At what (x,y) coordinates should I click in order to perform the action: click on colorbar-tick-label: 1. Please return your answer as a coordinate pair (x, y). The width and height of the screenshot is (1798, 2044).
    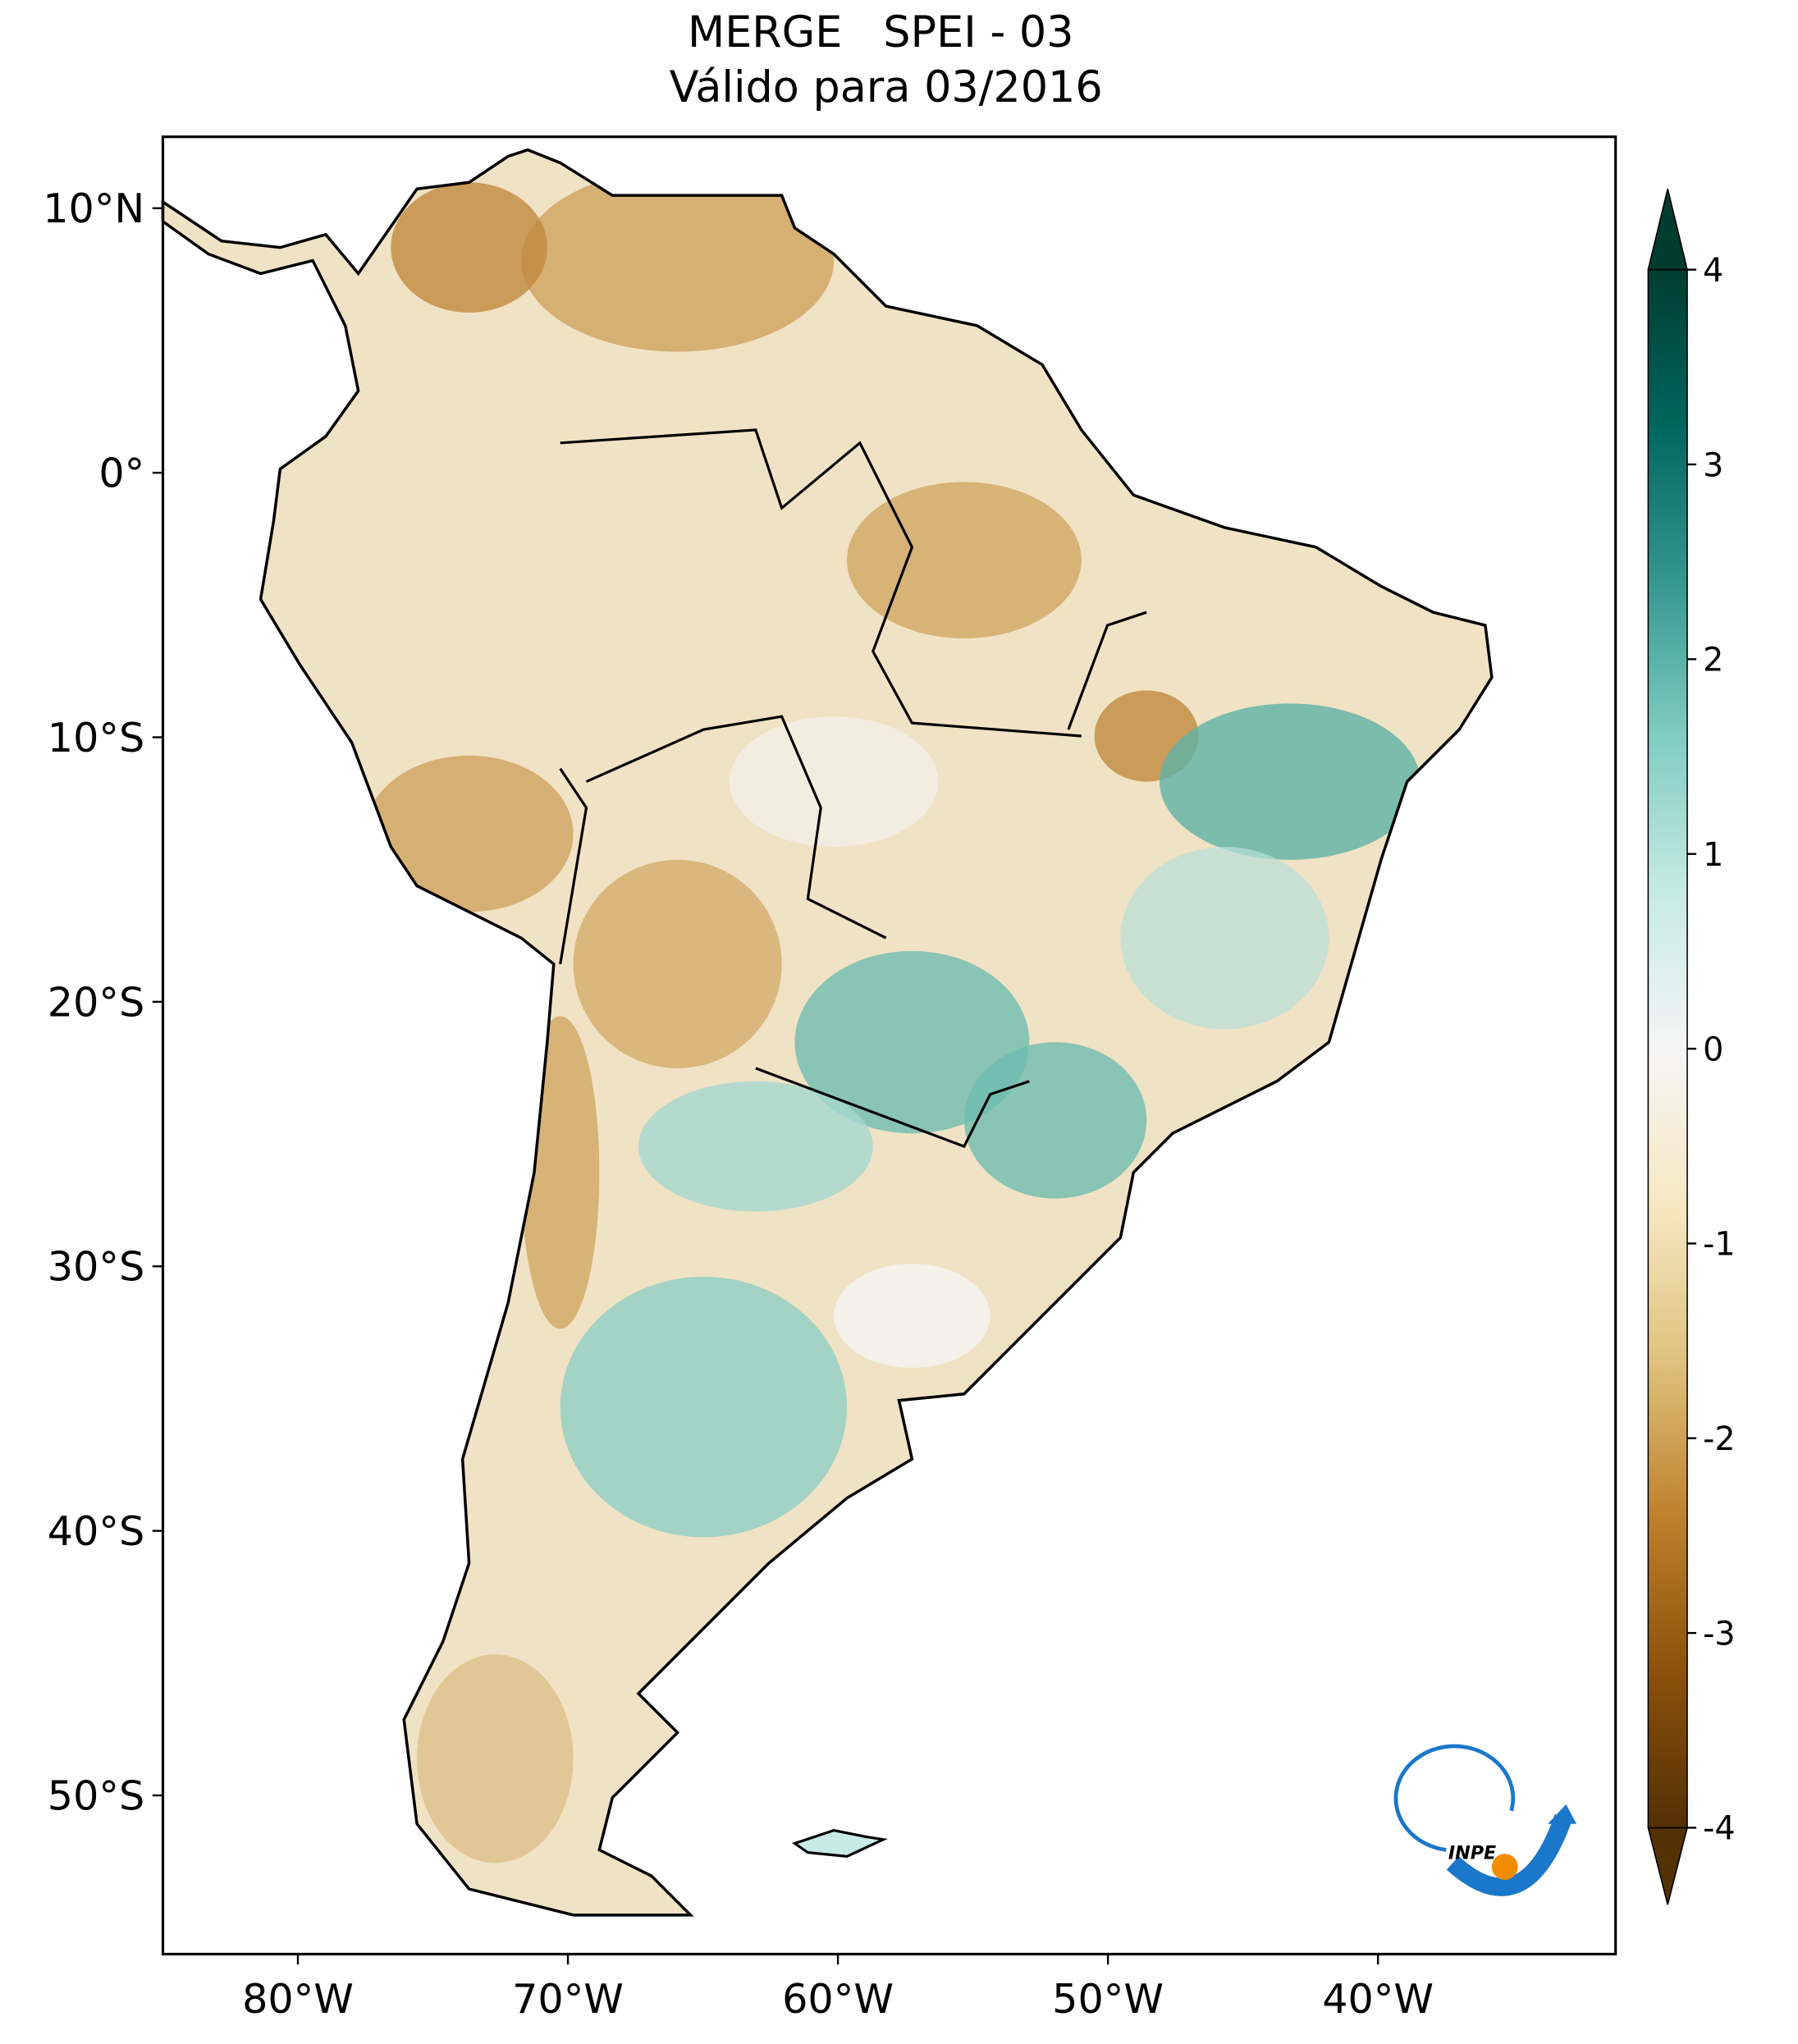
    Looking at the image, I should click on (1713, 855).